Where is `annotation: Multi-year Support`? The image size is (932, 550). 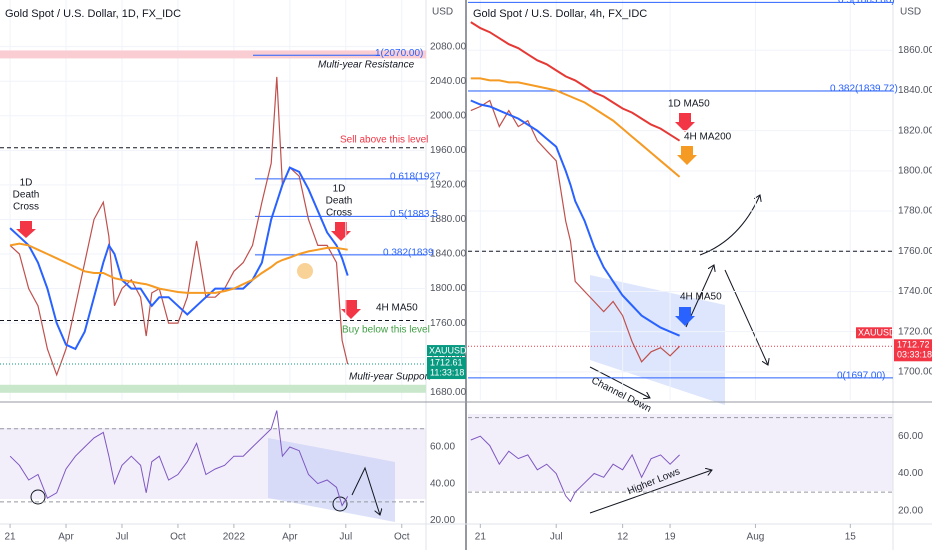 annotation: Multi-year Support is located at coordinates (390, 377).